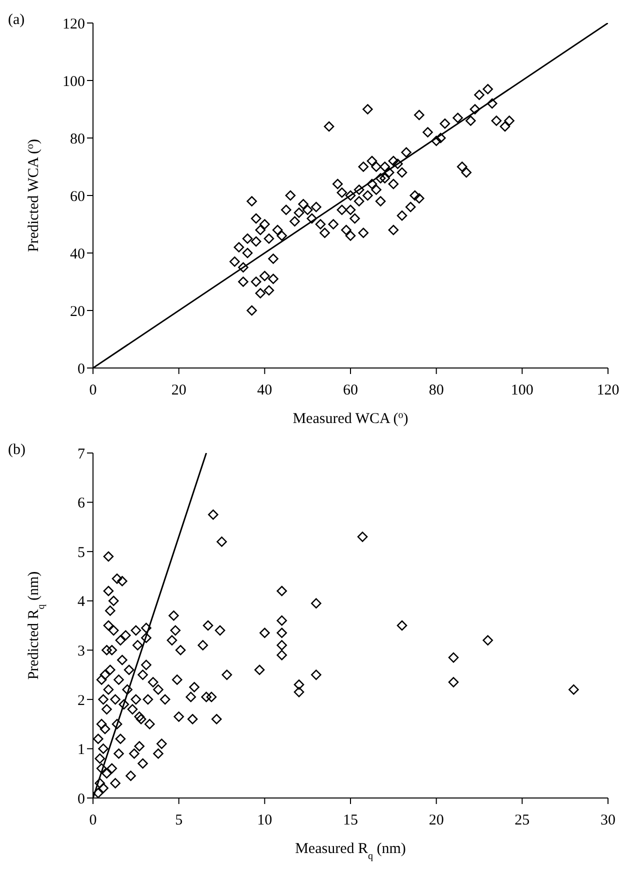 This screenshot has width=636, height=890. What do you see at coordinates (179, 820) in the screenshot?
I see `x-tick-label: 5` at bounding box center [179, 820].